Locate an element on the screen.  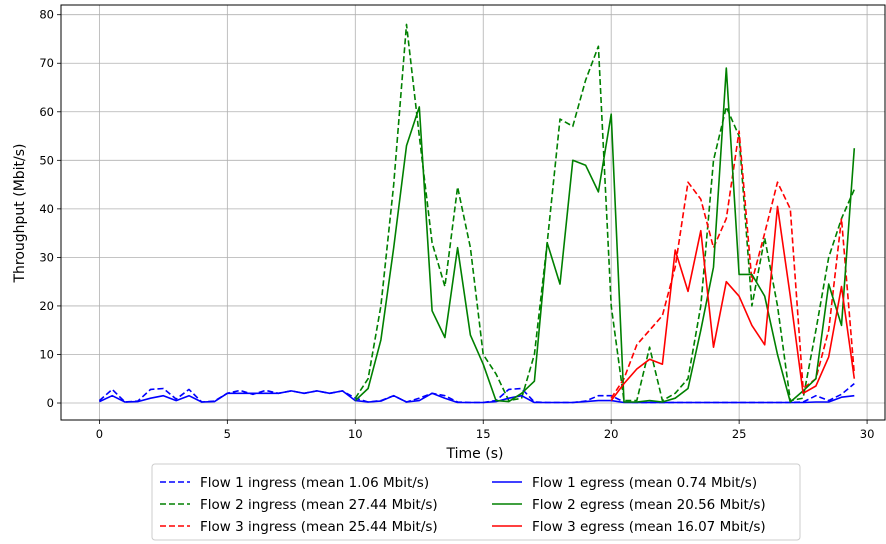
x-tick-label: 5 is located at coordinates (227, 434).